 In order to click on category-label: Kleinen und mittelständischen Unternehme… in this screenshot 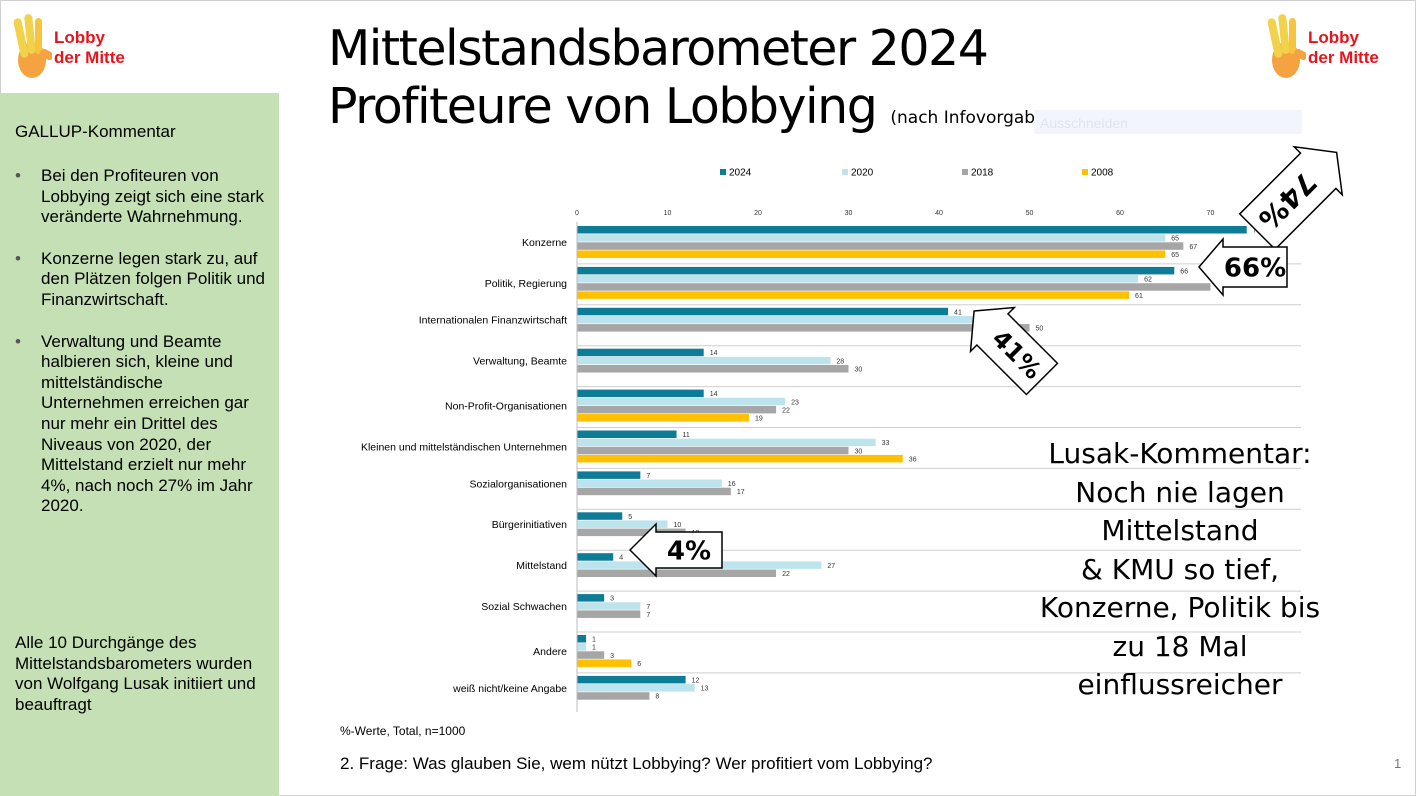, I will do `click(464, 447)`.